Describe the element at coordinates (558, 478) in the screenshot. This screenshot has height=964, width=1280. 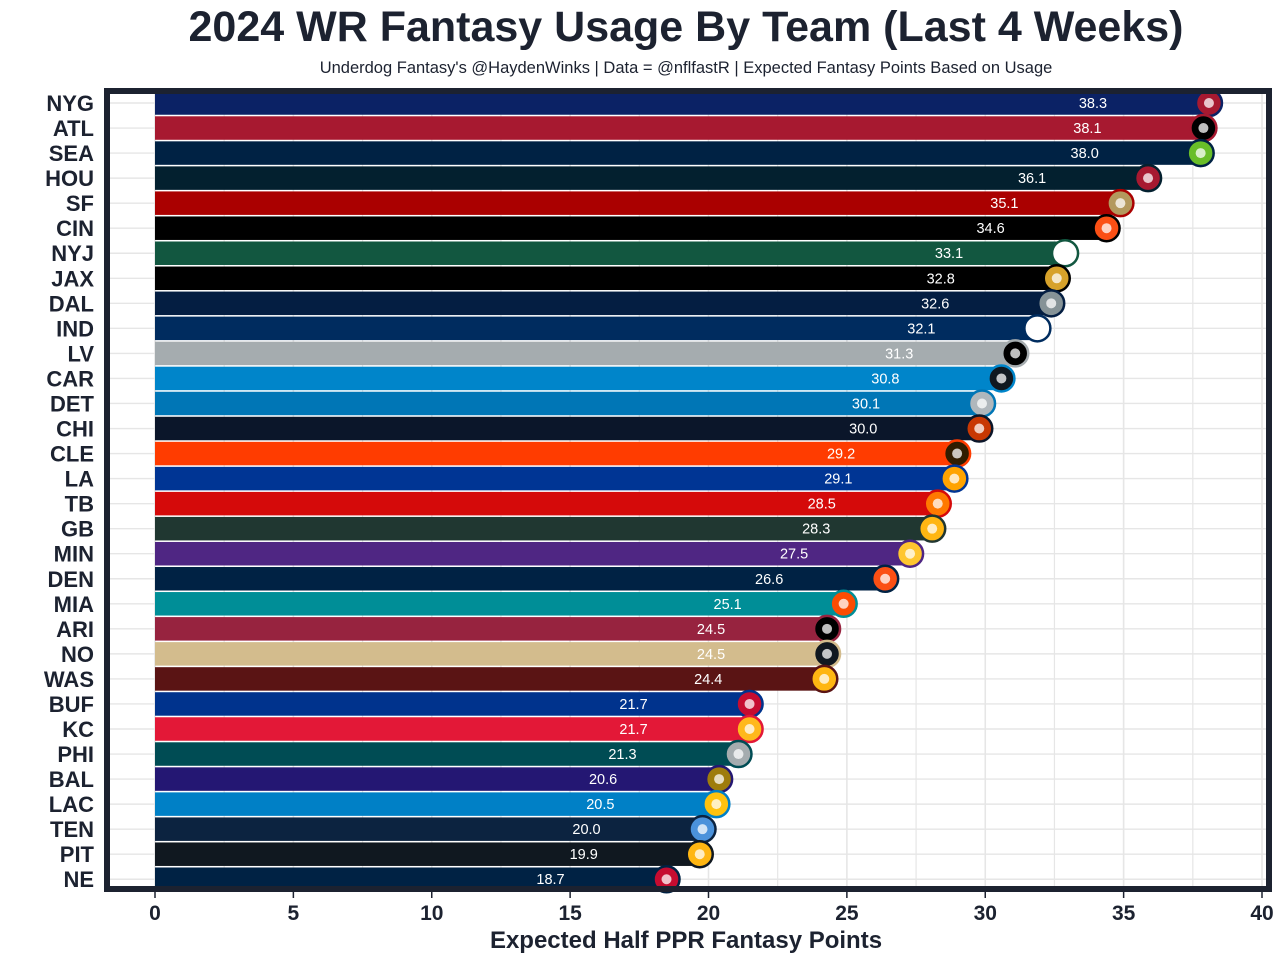
I see `bar-la` at that location.